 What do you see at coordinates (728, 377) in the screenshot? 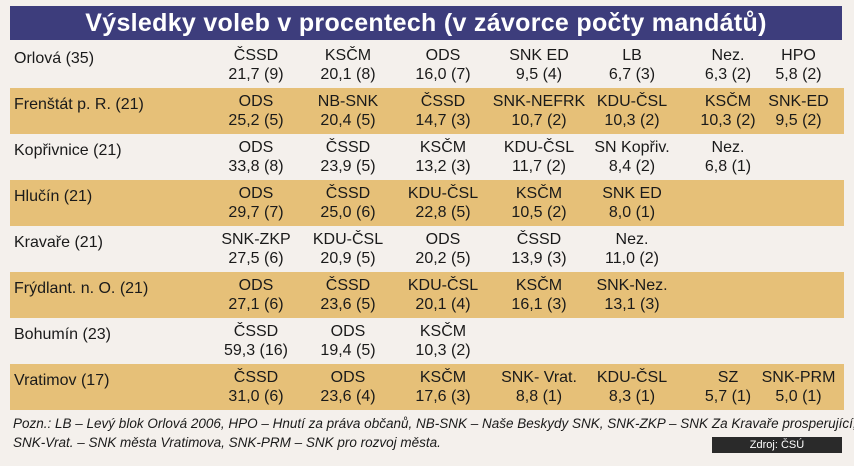
I see `party-name: SZ` at bounding box center [728, 377].